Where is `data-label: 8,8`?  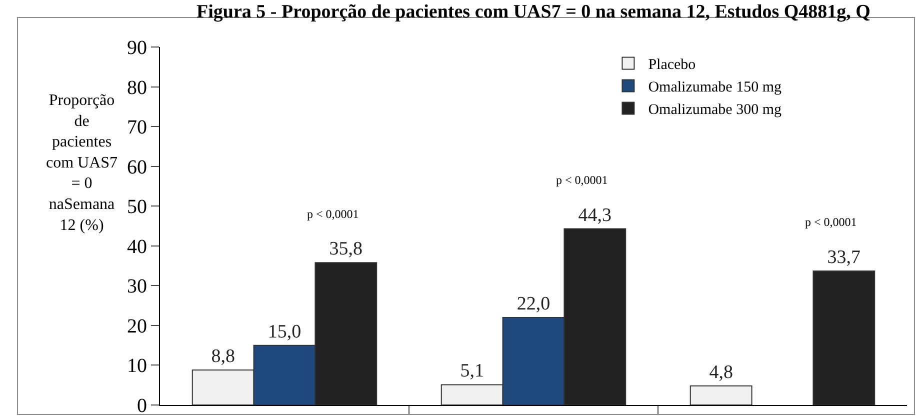
data-label: 8,8 is located at coordinates (223, 356).